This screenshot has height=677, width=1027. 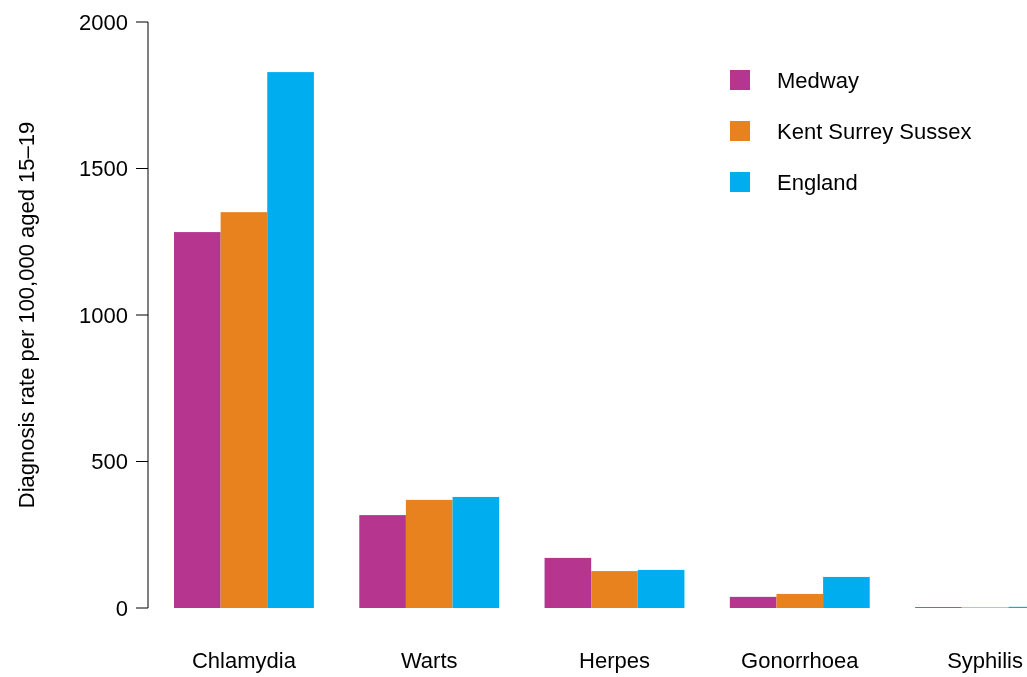 I want to click on y-tick-label: 1000, so click(x=103, y=315).